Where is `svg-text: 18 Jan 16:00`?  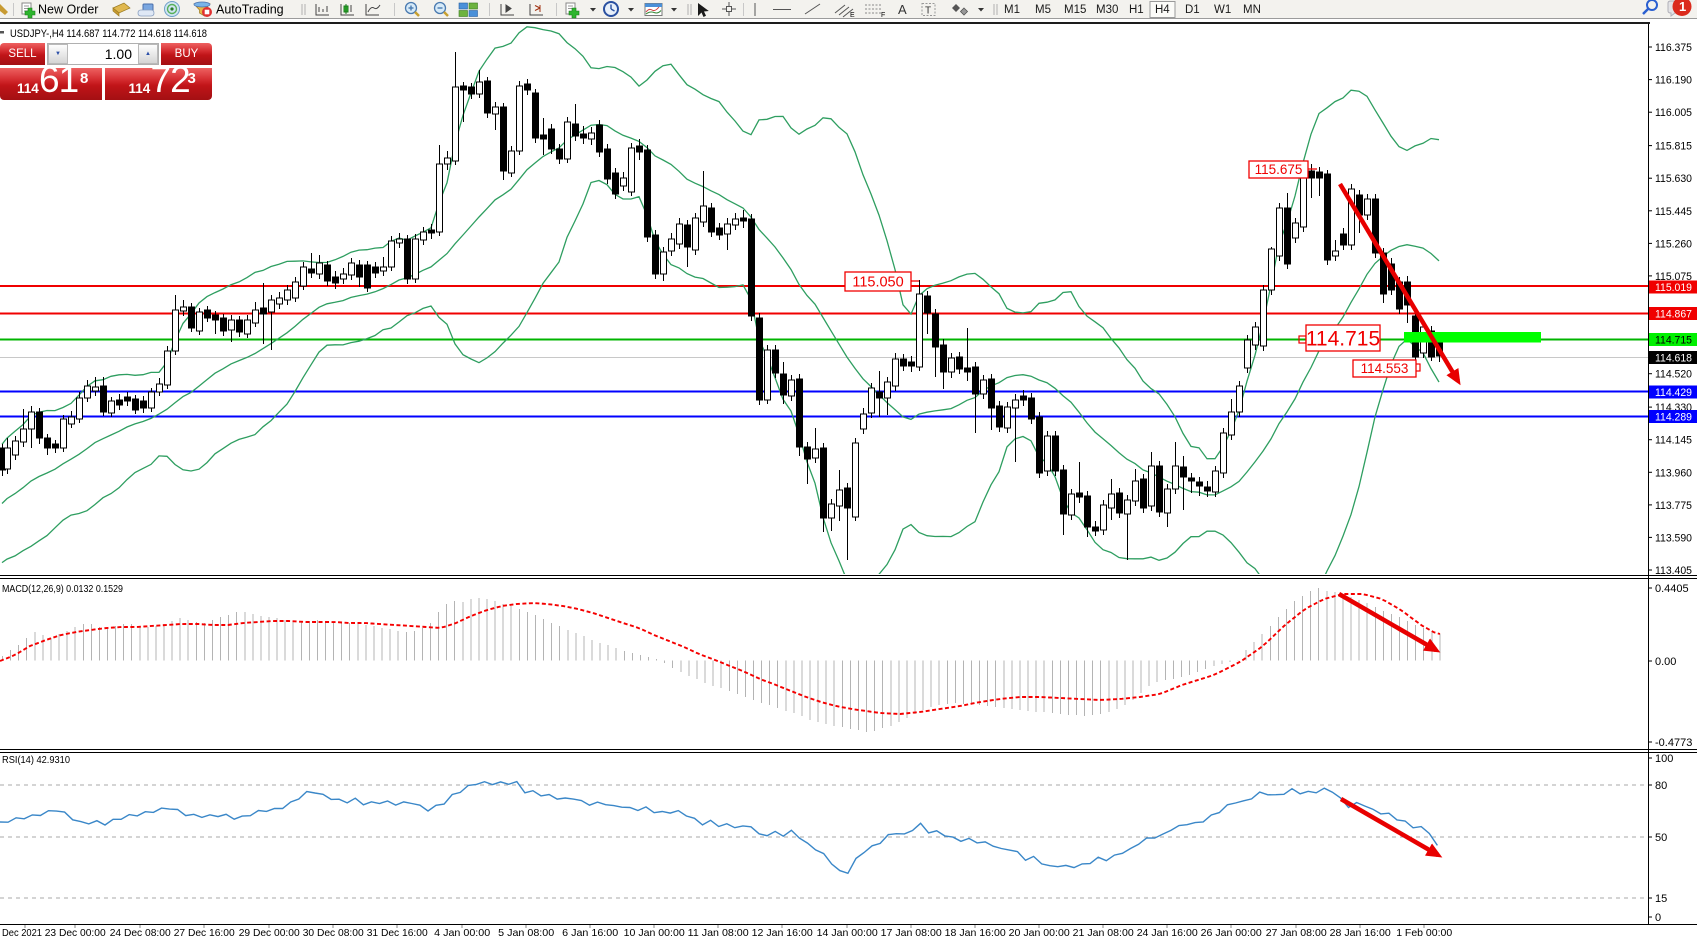 svg-text: 18 Jan 16:00 is located at coordinates (975, 933).